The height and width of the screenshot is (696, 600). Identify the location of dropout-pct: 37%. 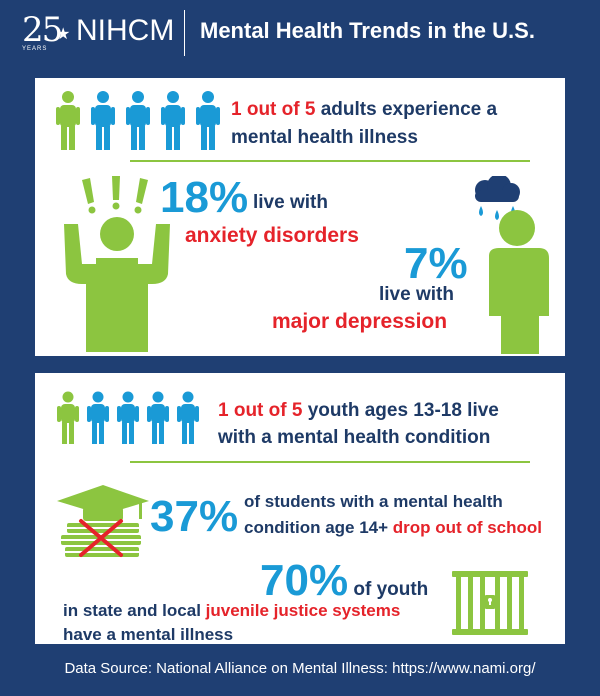
(194, 516).